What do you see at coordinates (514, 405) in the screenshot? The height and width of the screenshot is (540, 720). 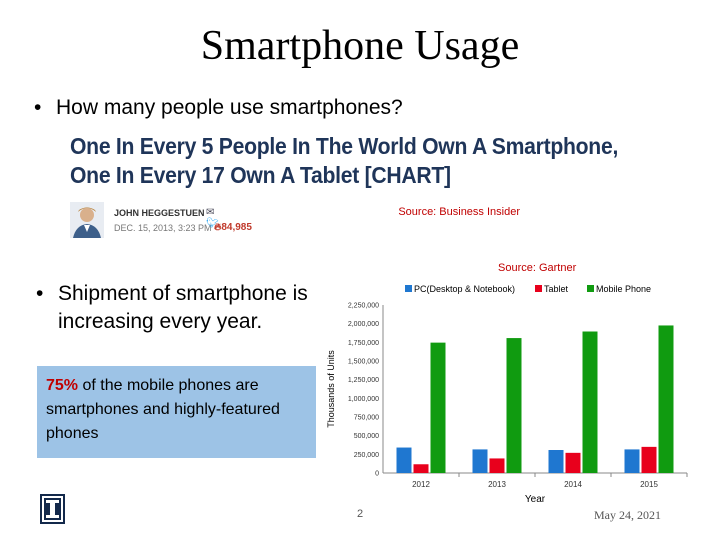 I see `bar-mobile-phone-2013` at bounding box center [514, 405].